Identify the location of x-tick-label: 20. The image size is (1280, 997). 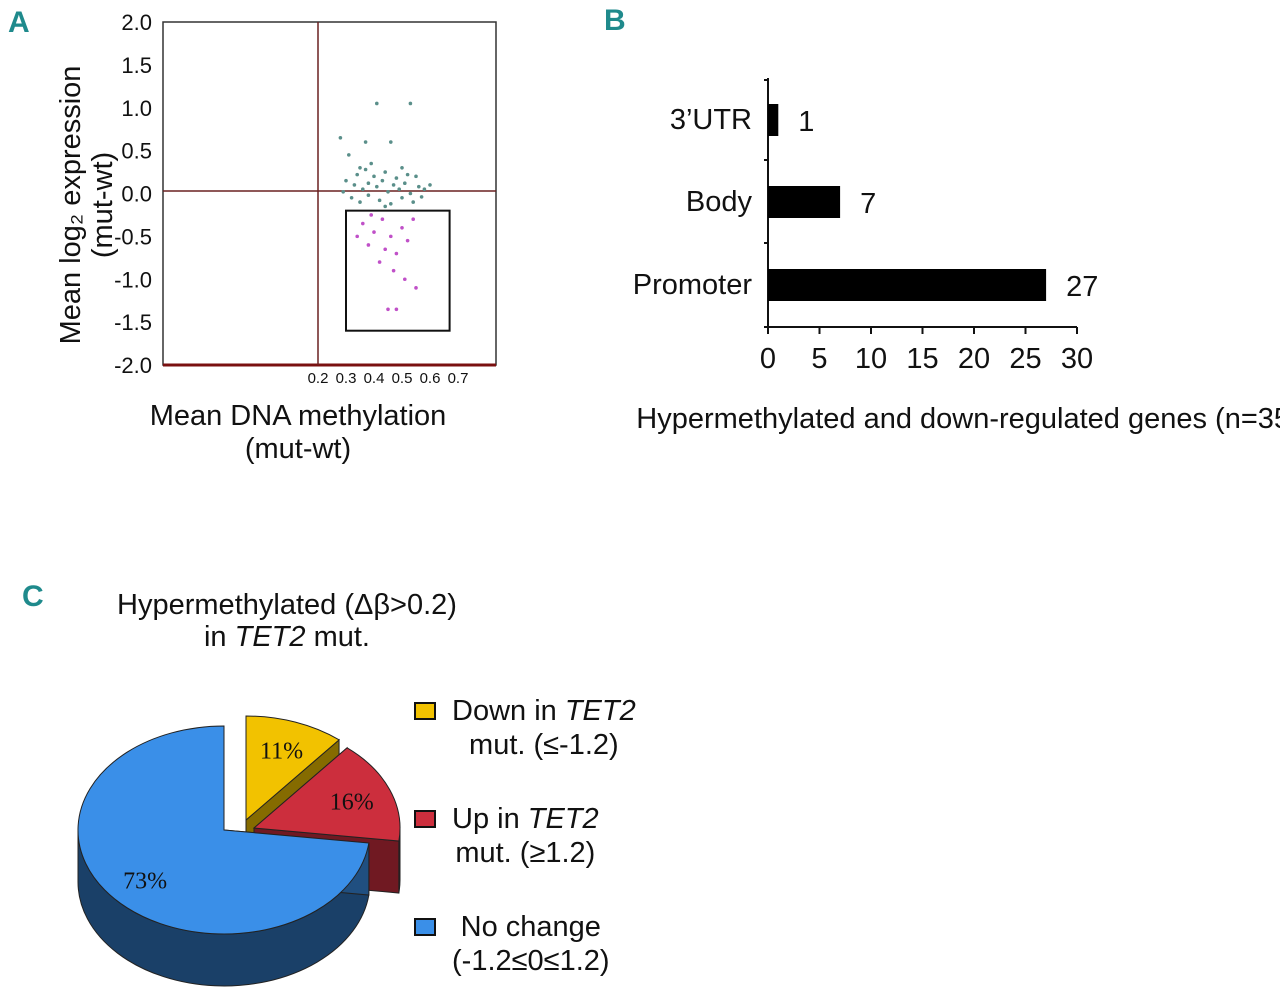
(974, 359).